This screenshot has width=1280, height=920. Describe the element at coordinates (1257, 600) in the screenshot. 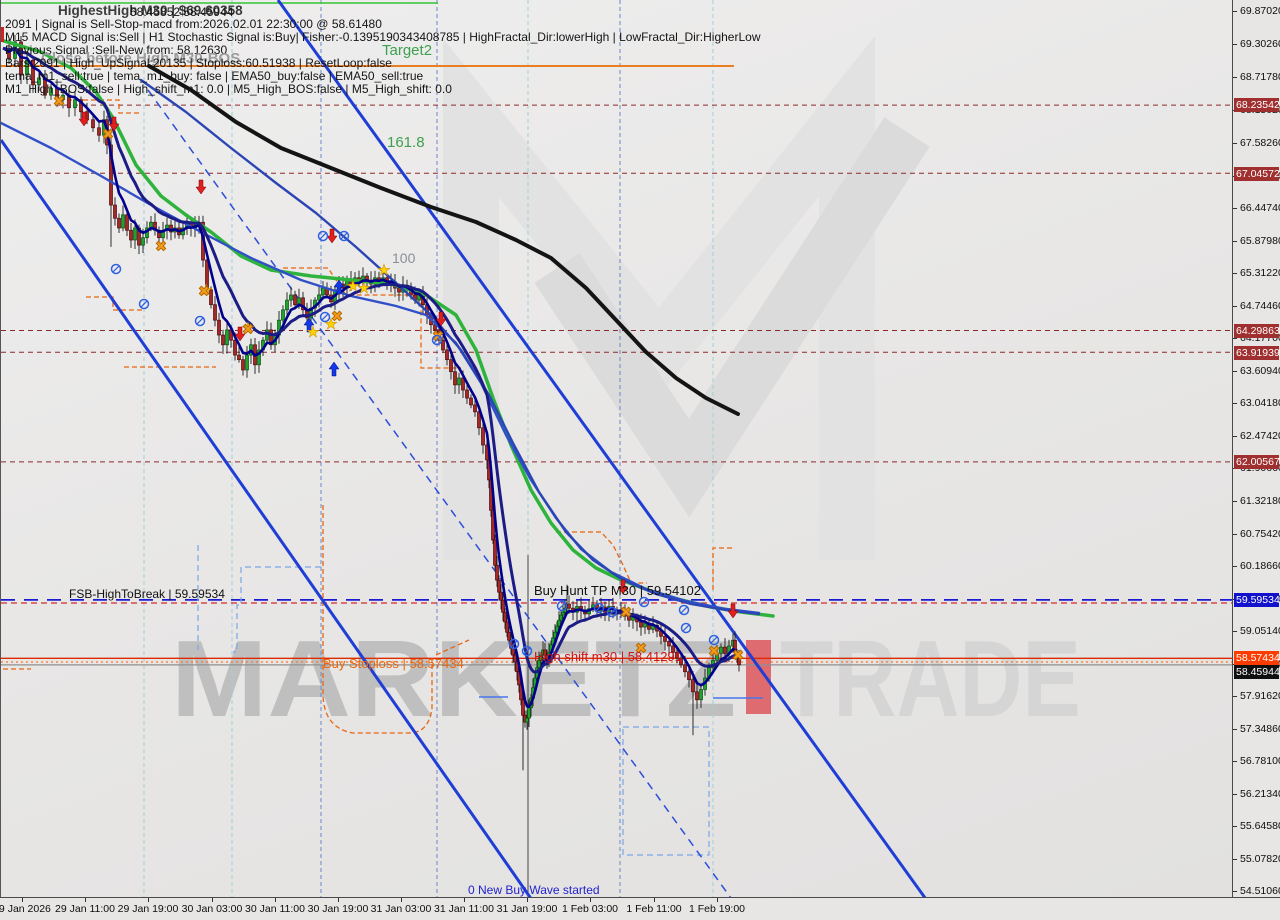

I see `price-badge-blue: 59.59534` at that location.